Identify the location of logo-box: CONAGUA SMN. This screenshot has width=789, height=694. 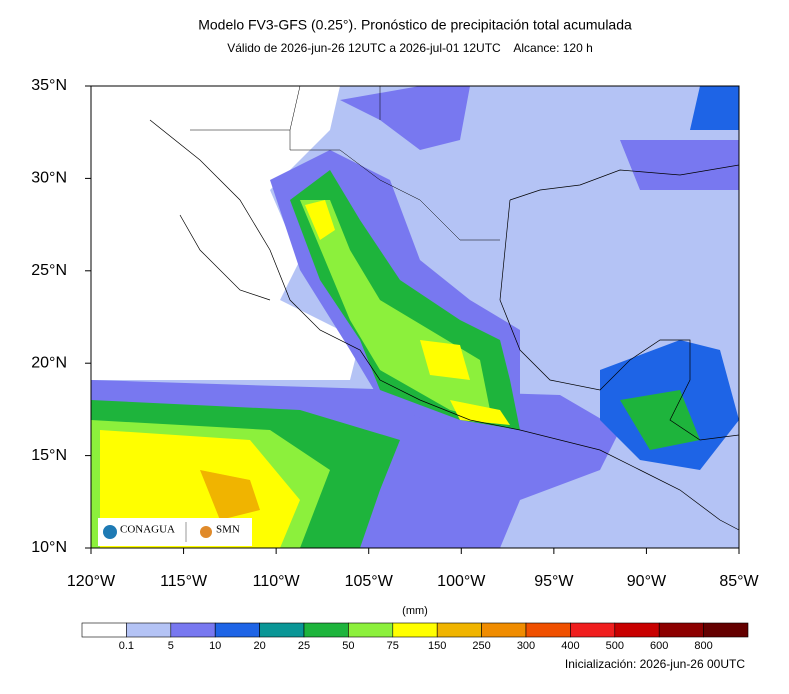
(175, 532).